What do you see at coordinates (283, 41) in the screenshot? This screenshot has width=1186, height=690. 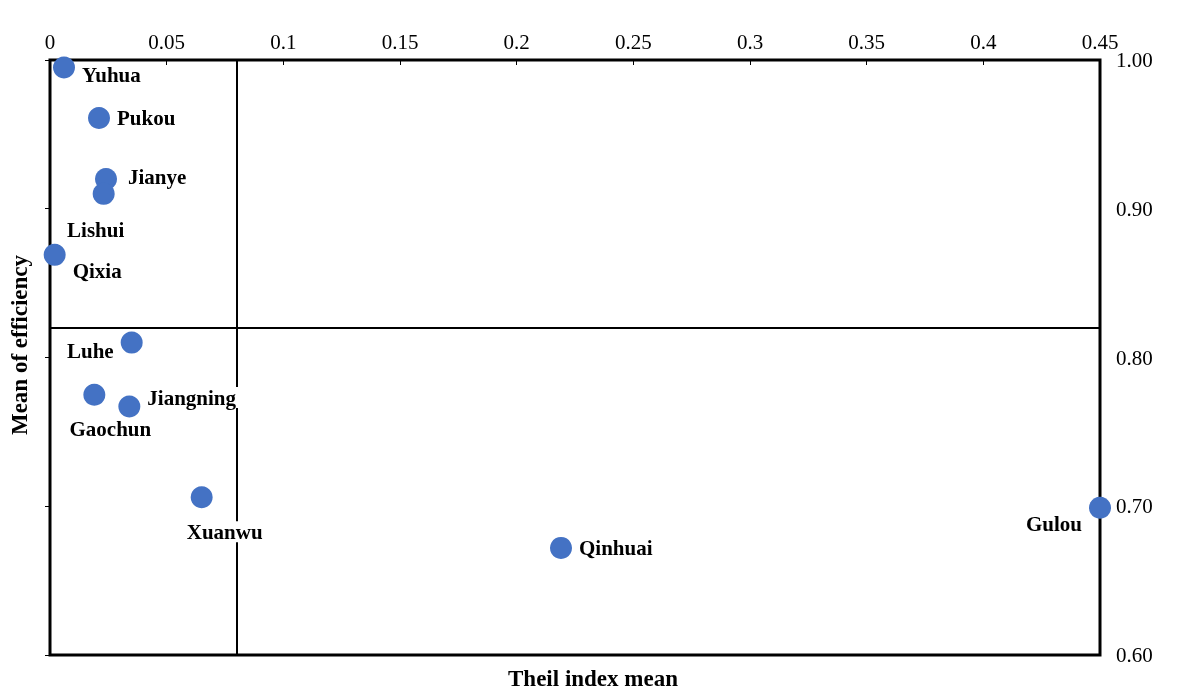 I see `x-tick-label: 0.1` at bounding box center [283, 41].